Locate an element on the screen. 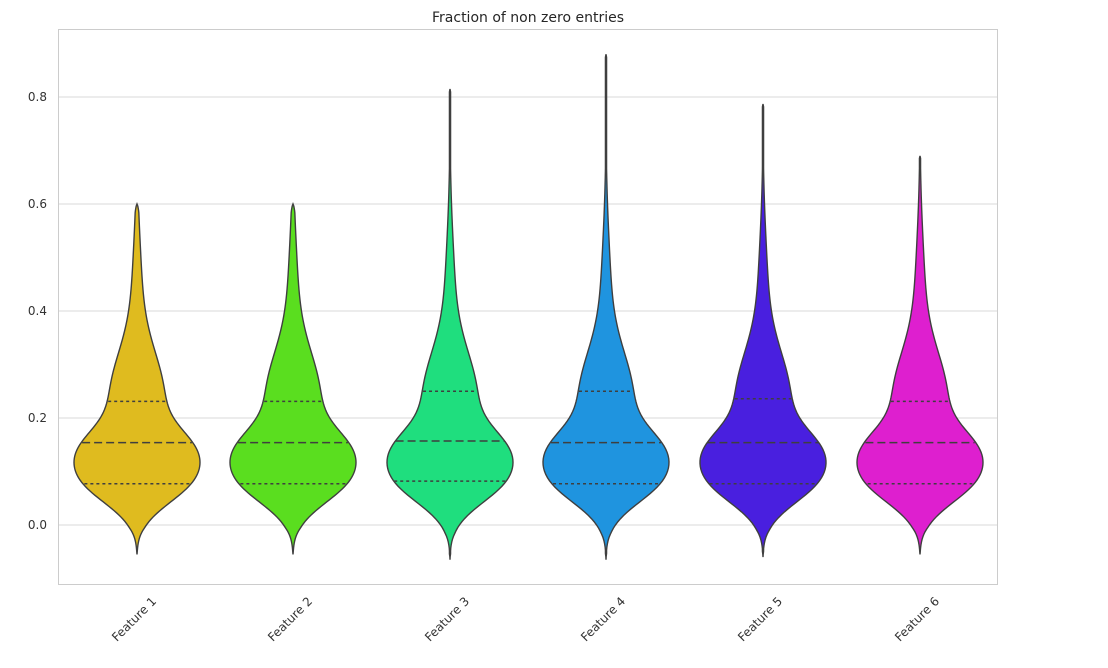  x-tick-label: Feature 1 is located at coordinates (134, 619).